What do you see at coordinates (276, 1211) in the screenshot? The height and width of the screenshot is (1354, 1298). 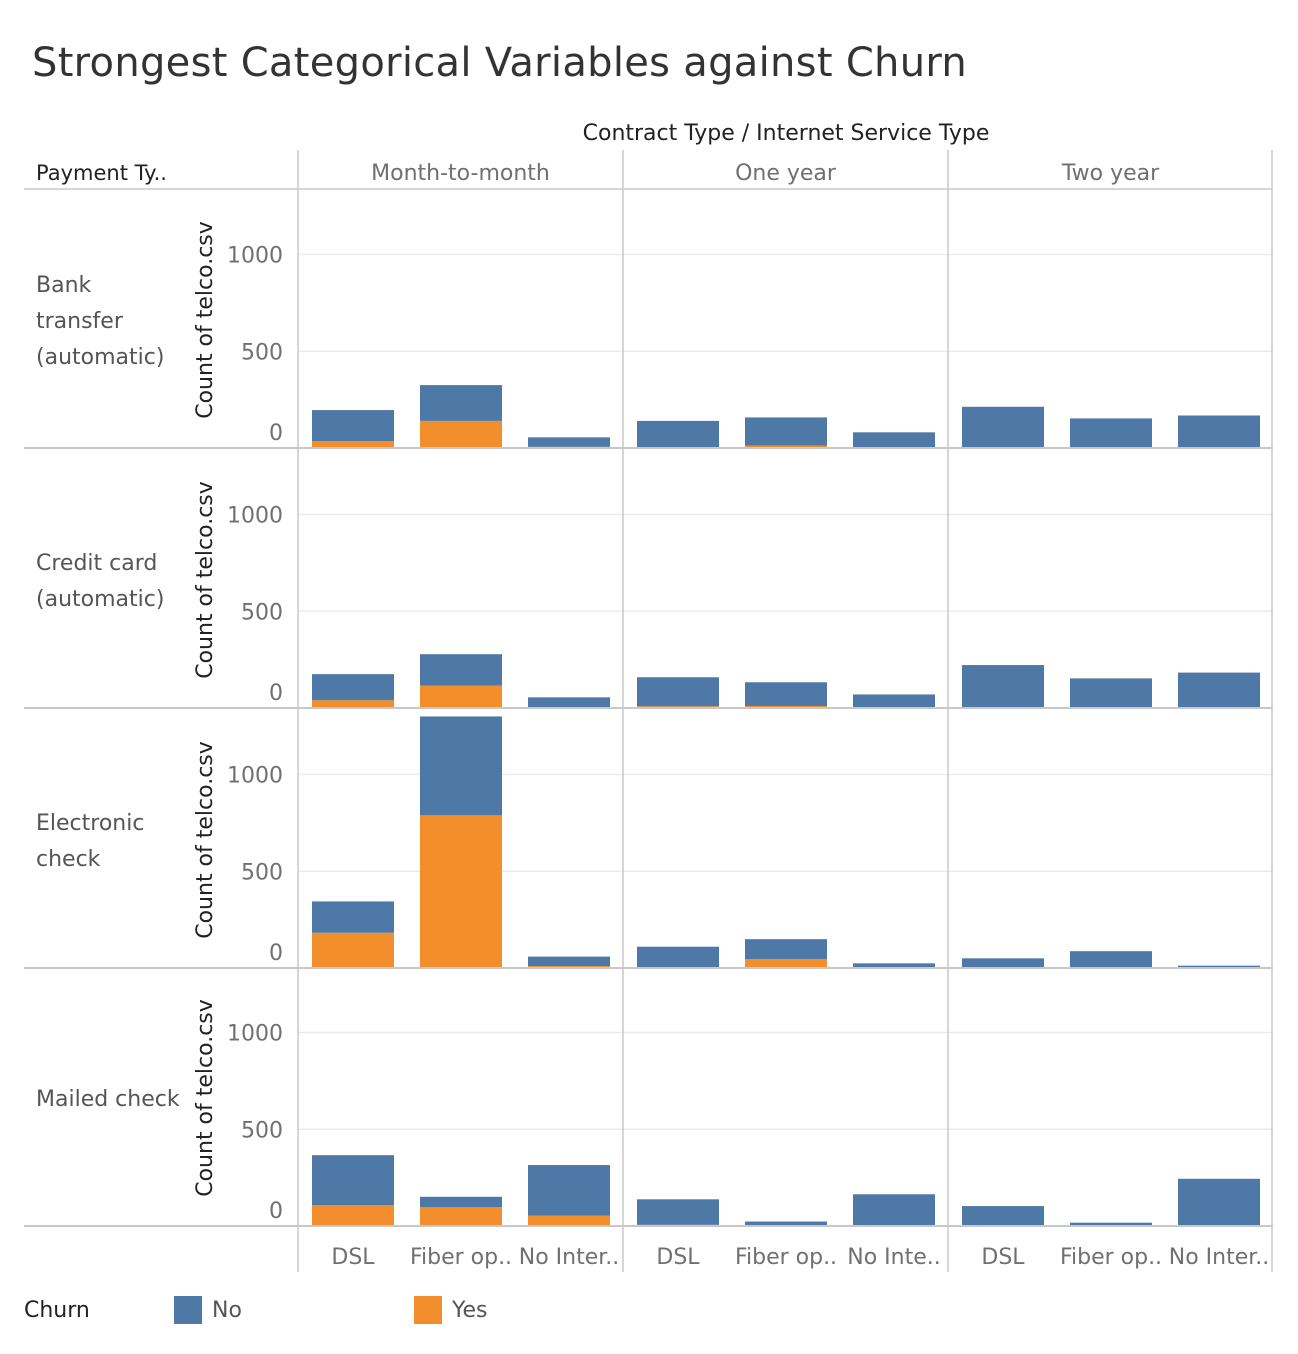 I see `y-tick-label-3-0: 0` at bounding box center [276, 1211].